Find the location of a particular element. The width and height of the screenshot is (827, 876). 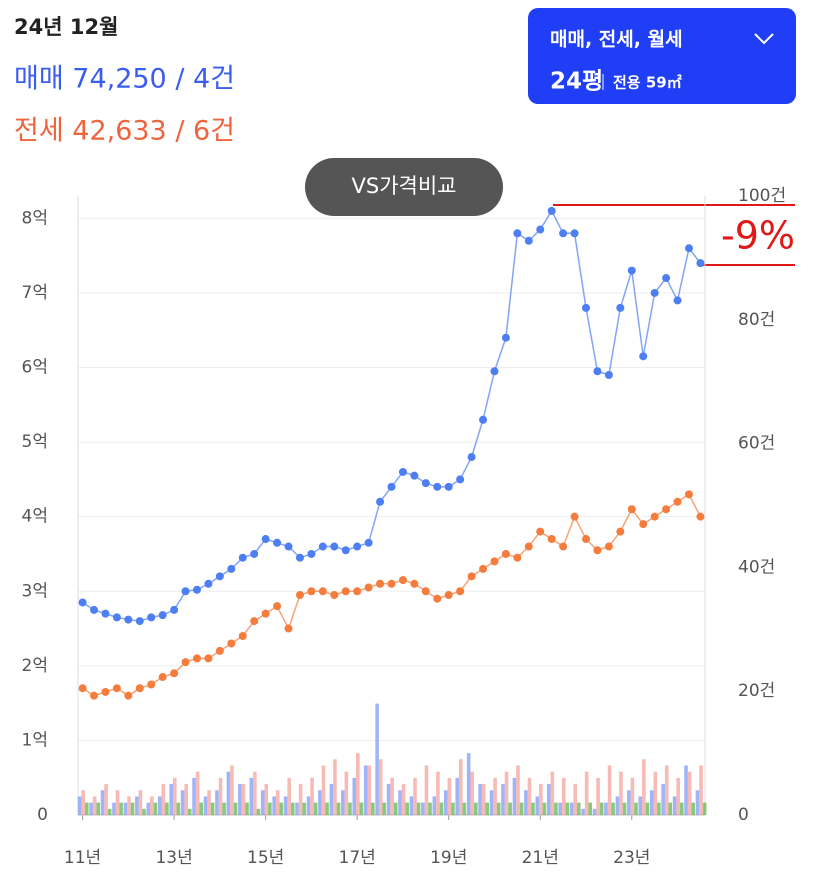

filter-button: 매매, 전세, 월세 24평 전용 59㎡ is located at coordinates (662, 56).